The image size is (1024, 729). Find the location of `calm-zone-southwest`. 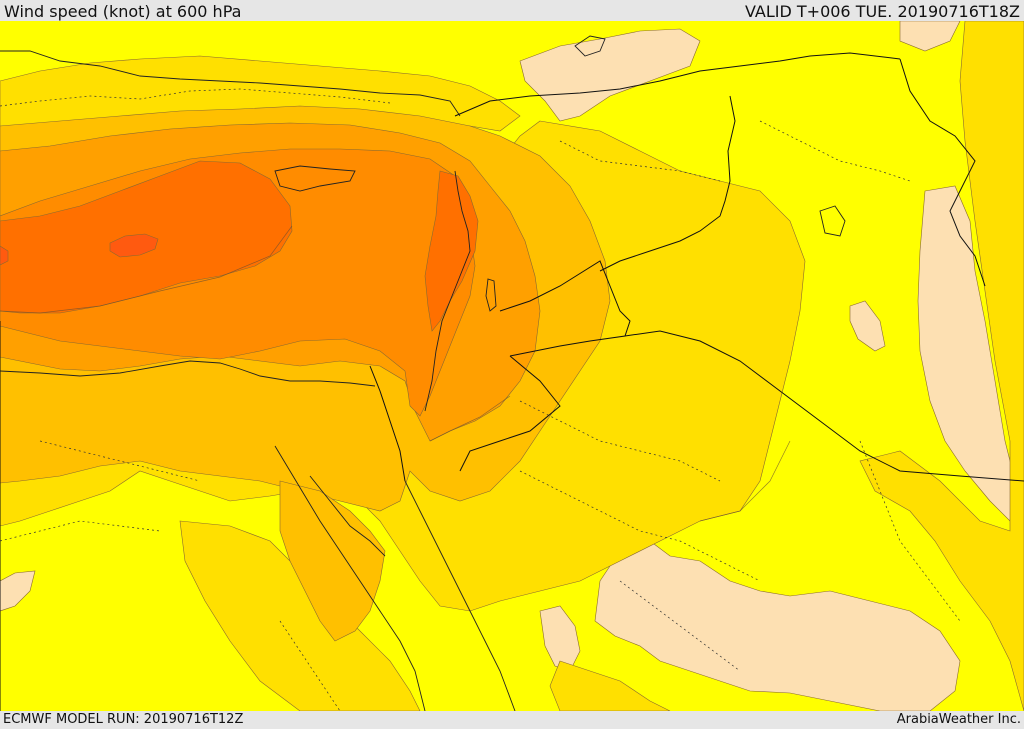

calm-zone-southwest is located at coordinates (560, 638).